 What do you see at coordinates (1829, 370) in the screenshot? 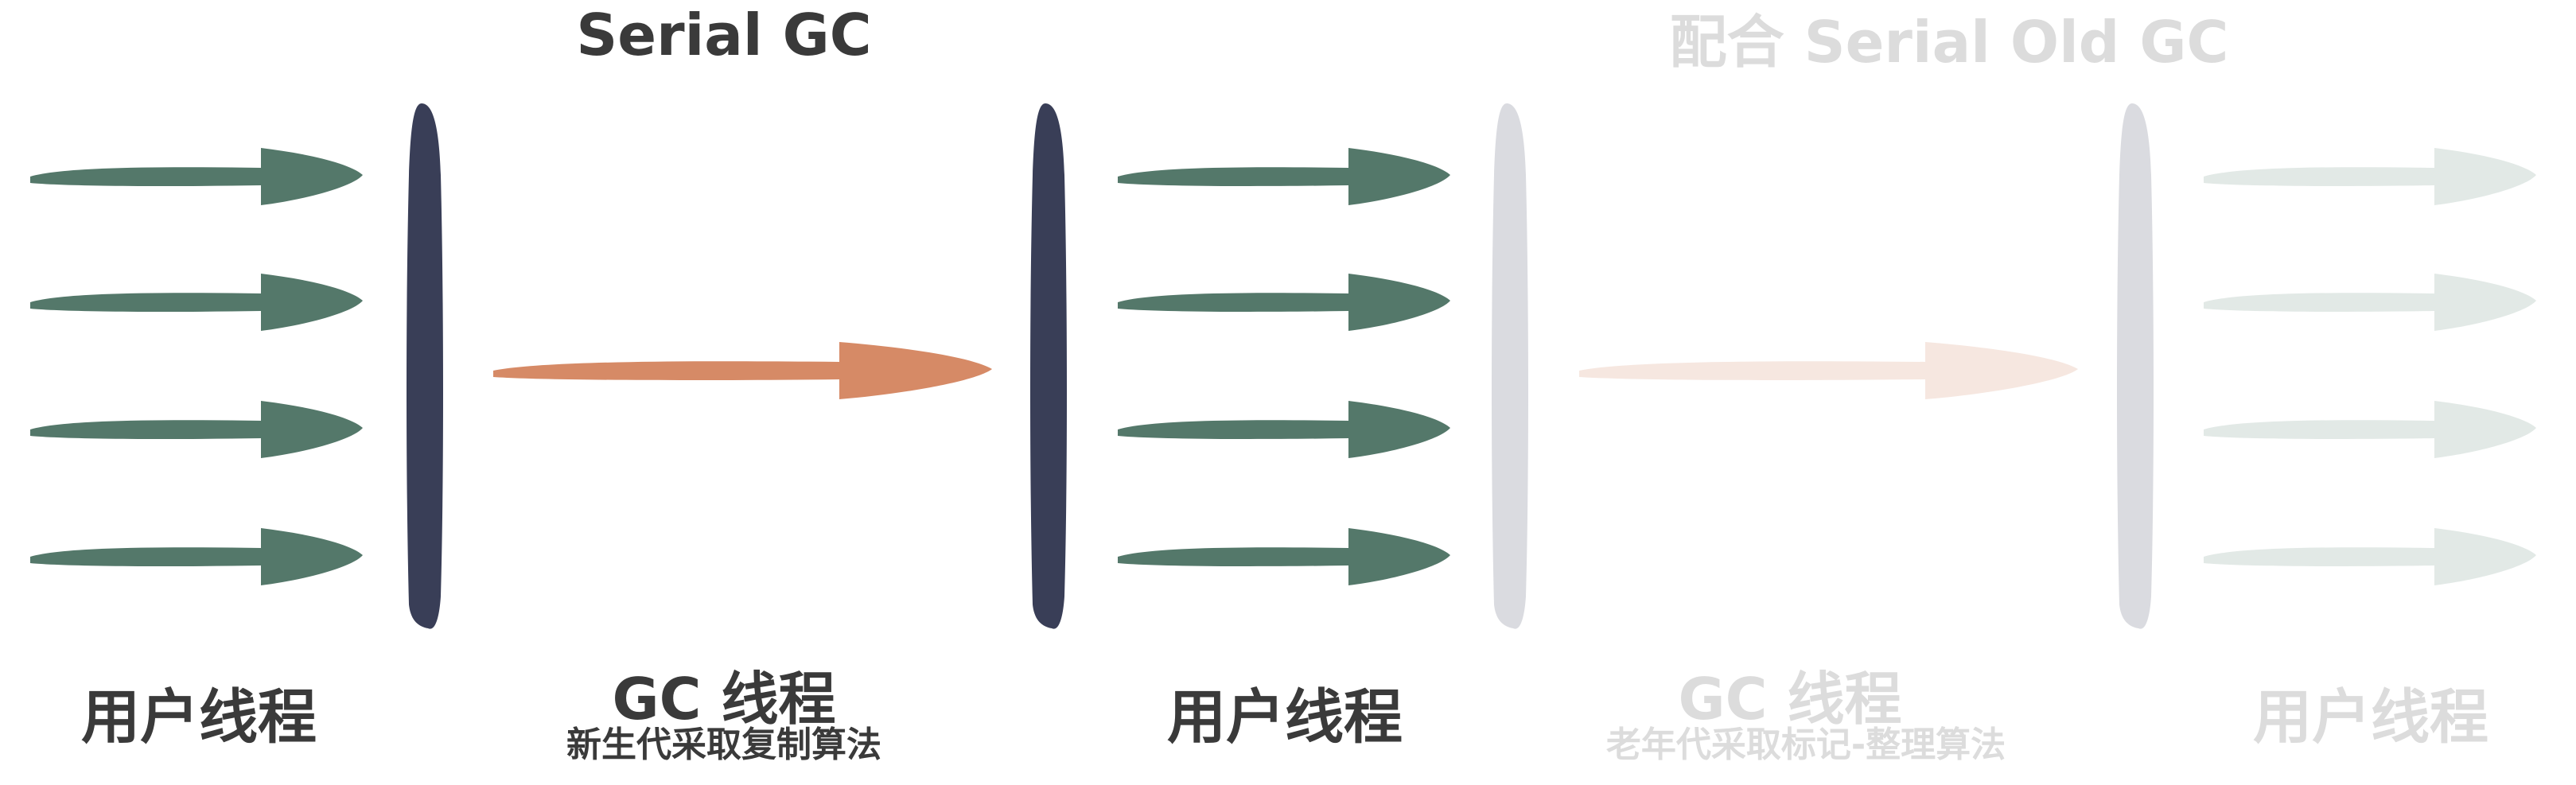
I see `gc-thread-arrow-faded` at bounding box center [1829, 370].